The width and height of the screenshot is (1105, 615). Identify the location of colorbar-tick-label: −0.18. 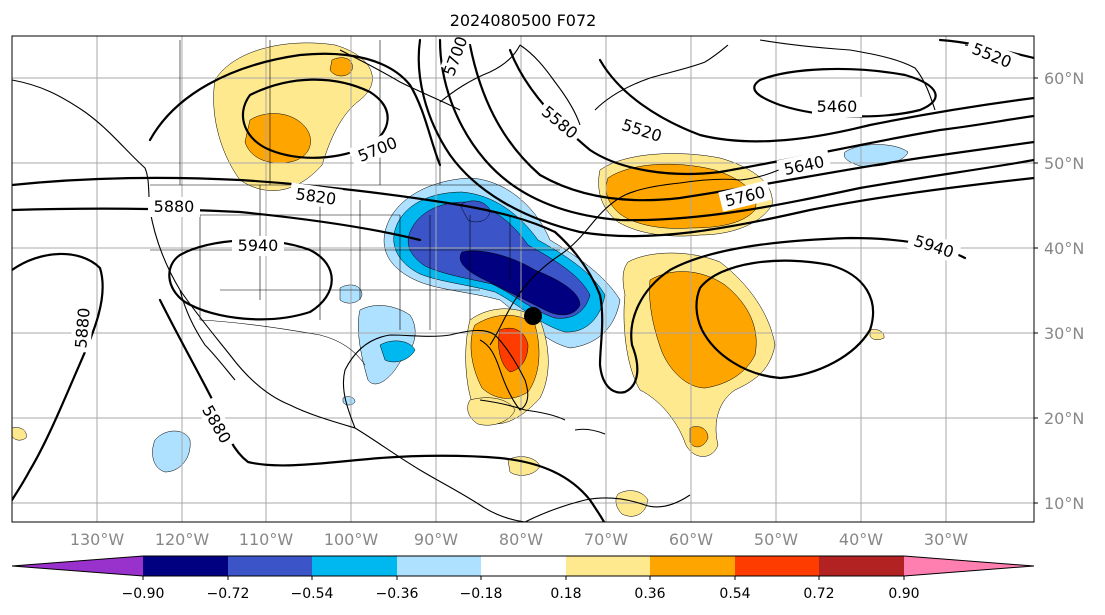
(481, 594).